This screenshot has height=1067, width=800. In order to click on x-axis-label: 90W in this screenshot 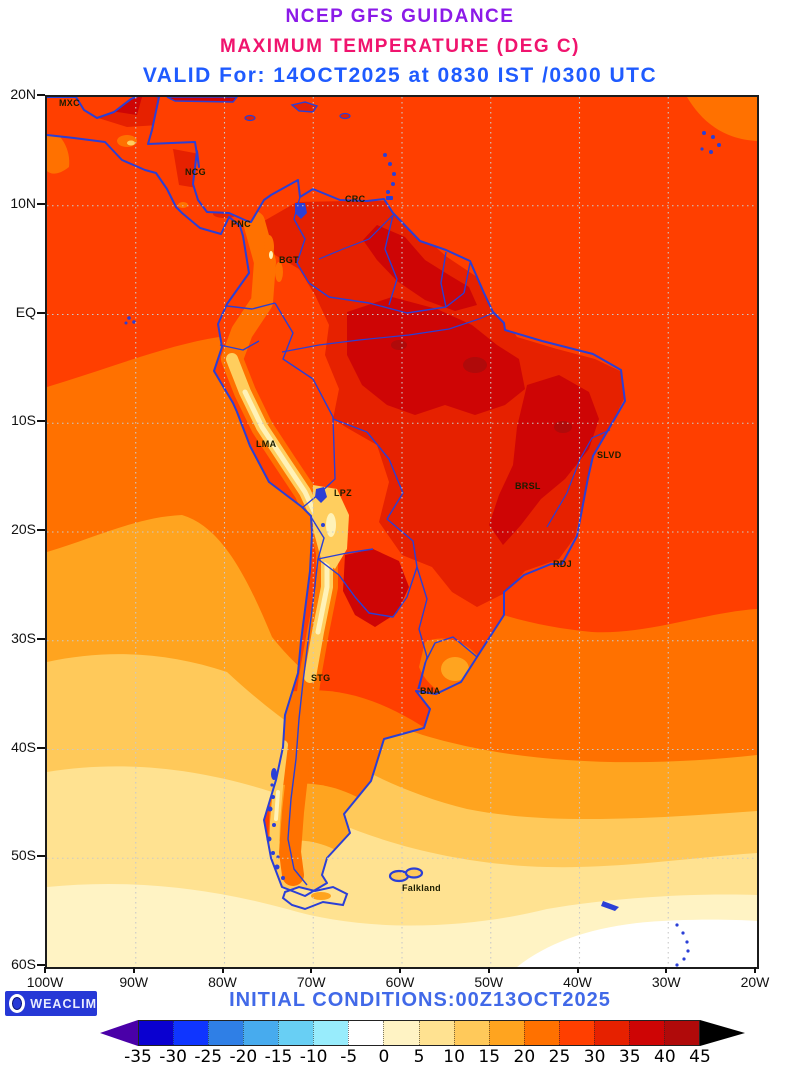, I will do `click(134, 982)`.